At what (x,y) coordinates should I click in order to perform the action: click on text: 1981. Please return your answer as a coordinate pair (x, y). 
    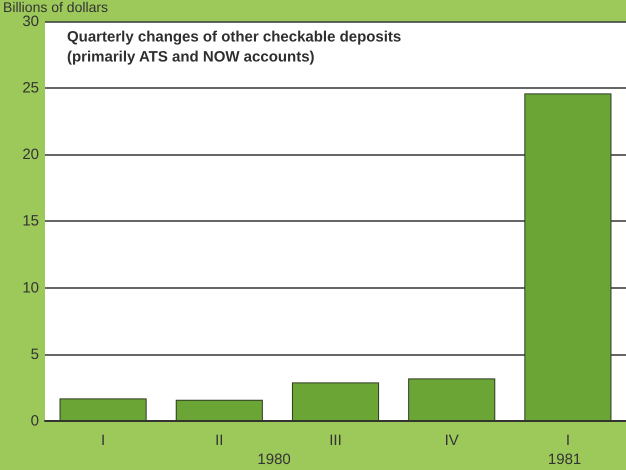
    Looking at the image, I should click on (565, 459).